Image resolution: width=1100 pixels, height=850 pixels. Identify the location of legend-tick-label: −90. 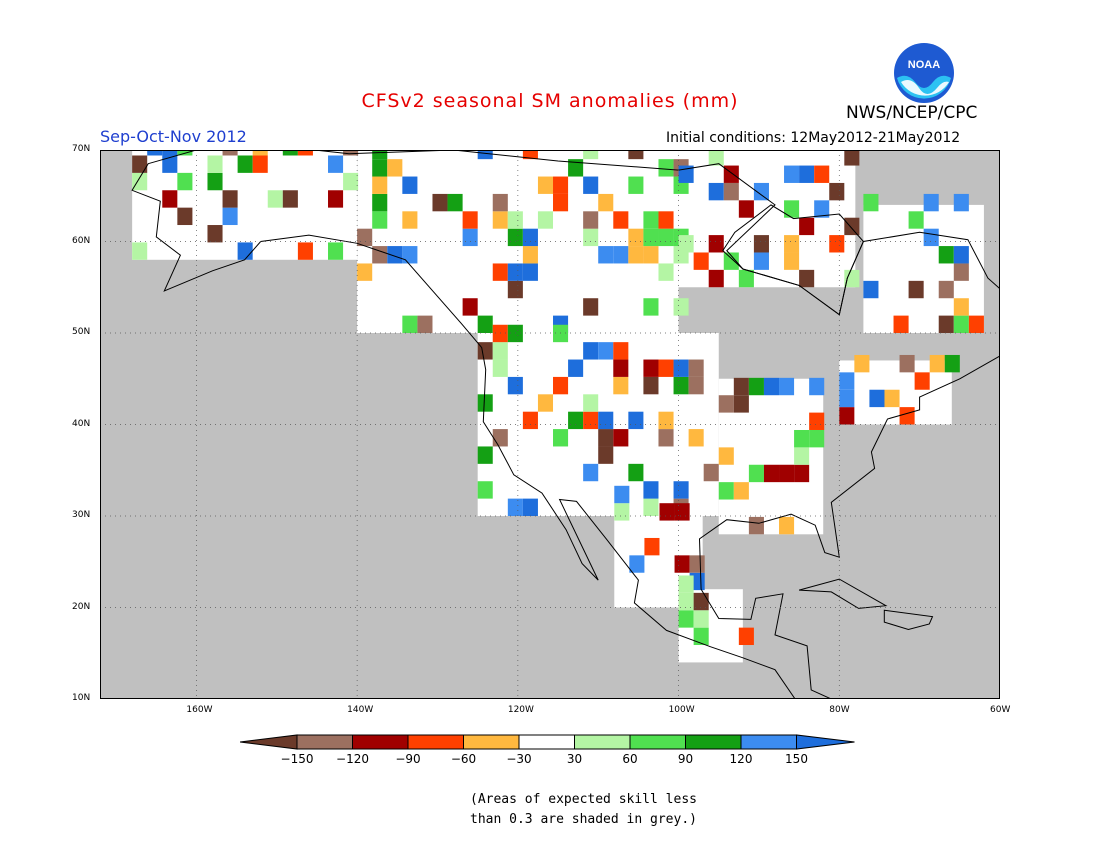
(407, 759).